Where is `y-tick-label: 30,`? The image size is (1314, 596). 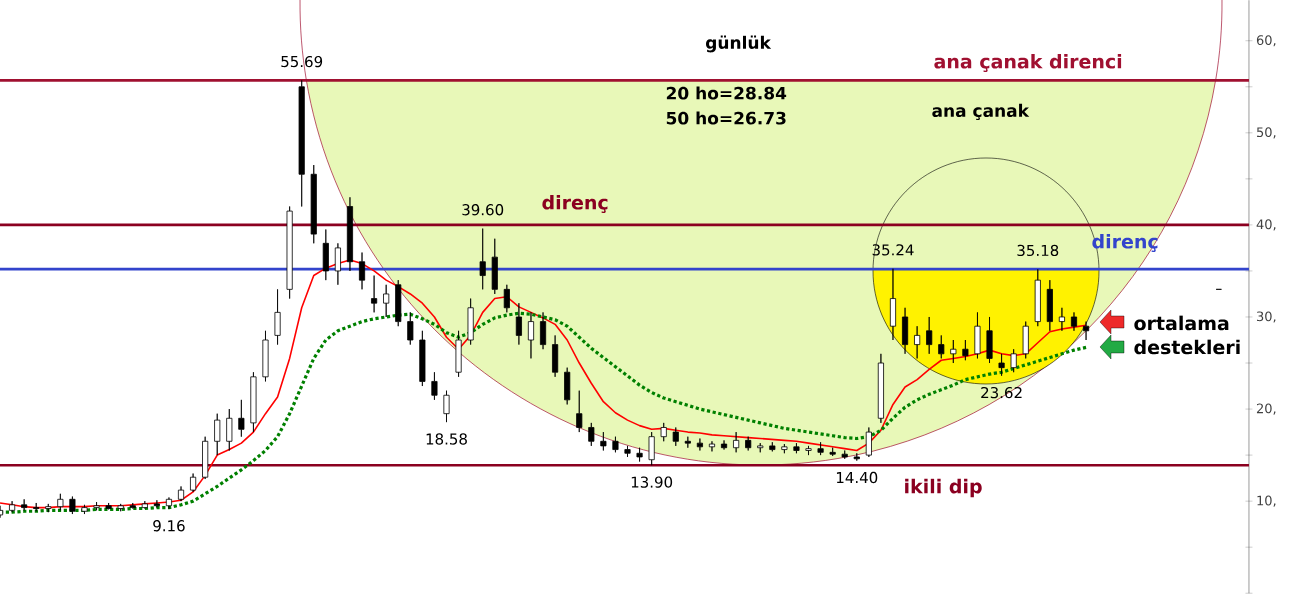 y-tick-label: 30, is located at coordinates (1266, 317).